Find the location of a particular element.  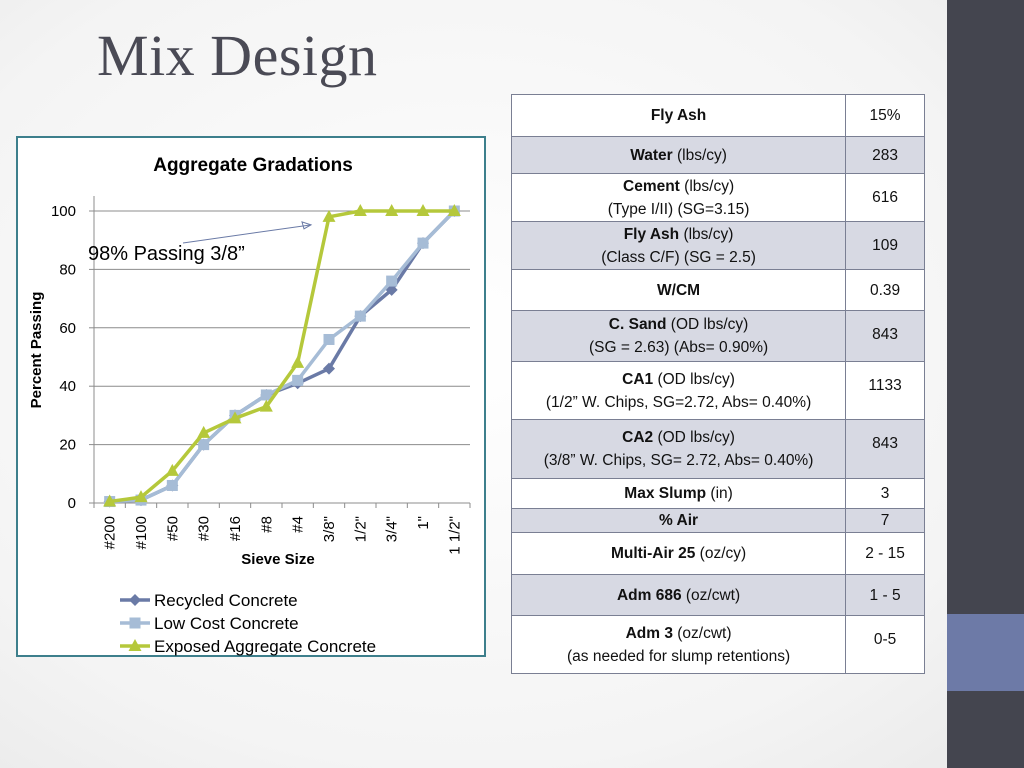

legend-label: Recycled Concrete is located at coordinates (226, 600).